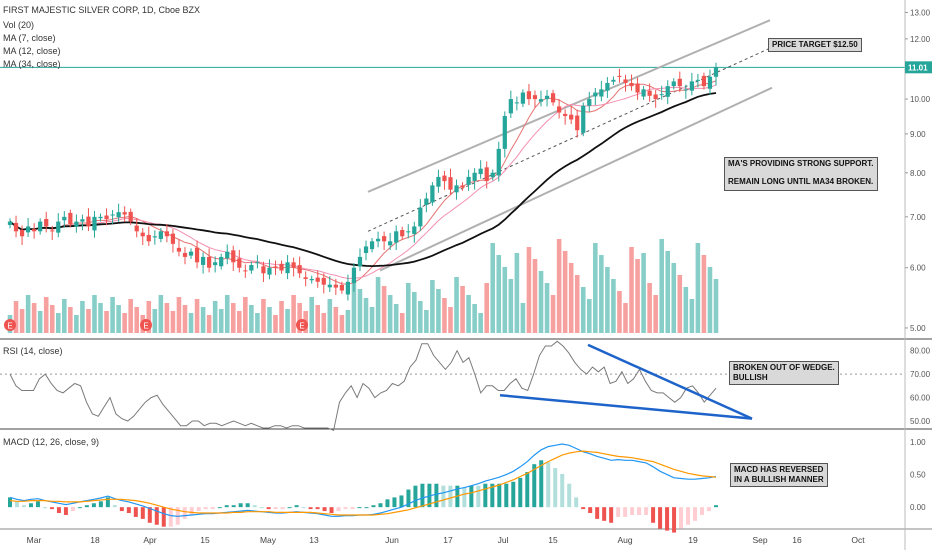  I want to click on rsi-line, so click(363, 385).